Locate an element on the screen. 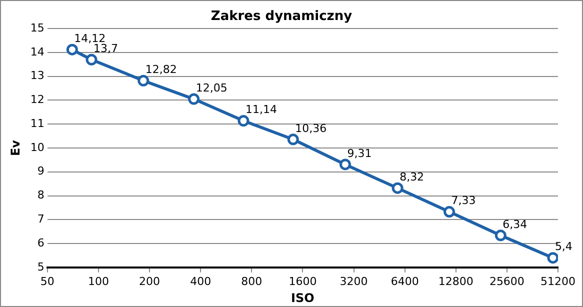  y-tick-label: 7 is located at coordinates (40, 219).